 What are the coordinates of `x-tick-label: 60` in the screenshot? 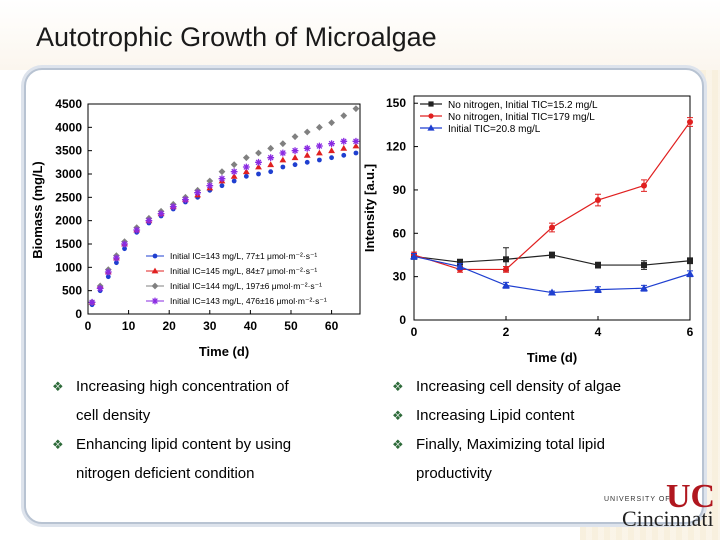 It's located at (332, 326).